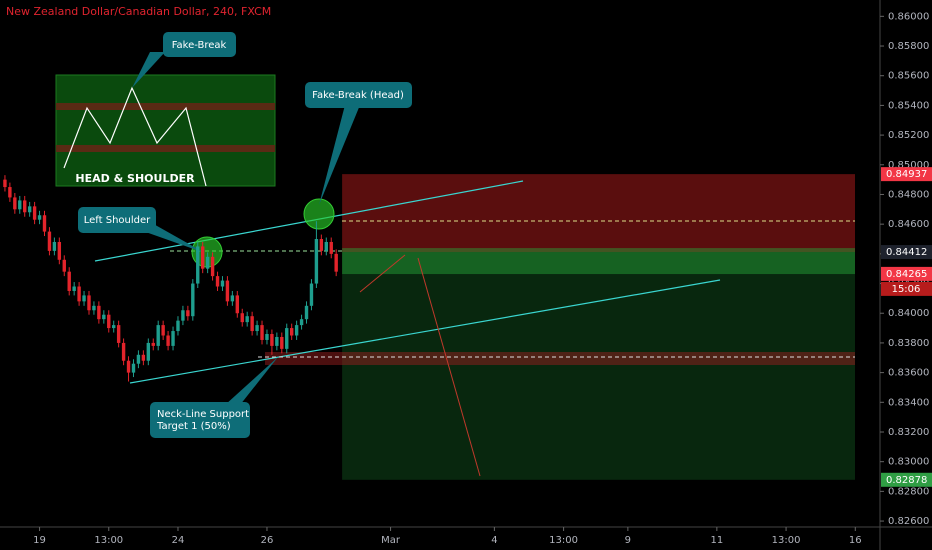 The height and width of the screenshot is (550, 932). I want to click on y-tick-label: 0.85600, so click(908, 76).